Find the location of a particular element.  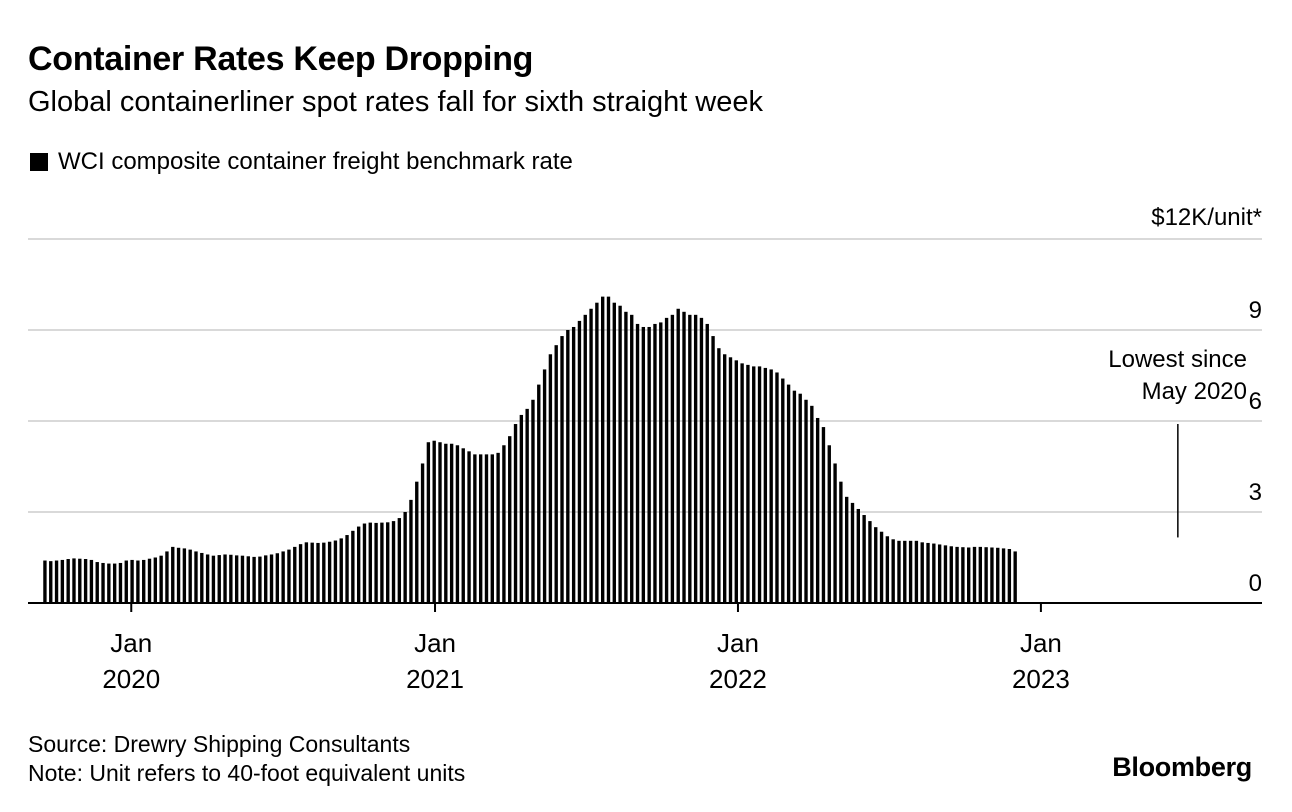

x-tick-label-year: 2022 is located at coordinates (738, 679).